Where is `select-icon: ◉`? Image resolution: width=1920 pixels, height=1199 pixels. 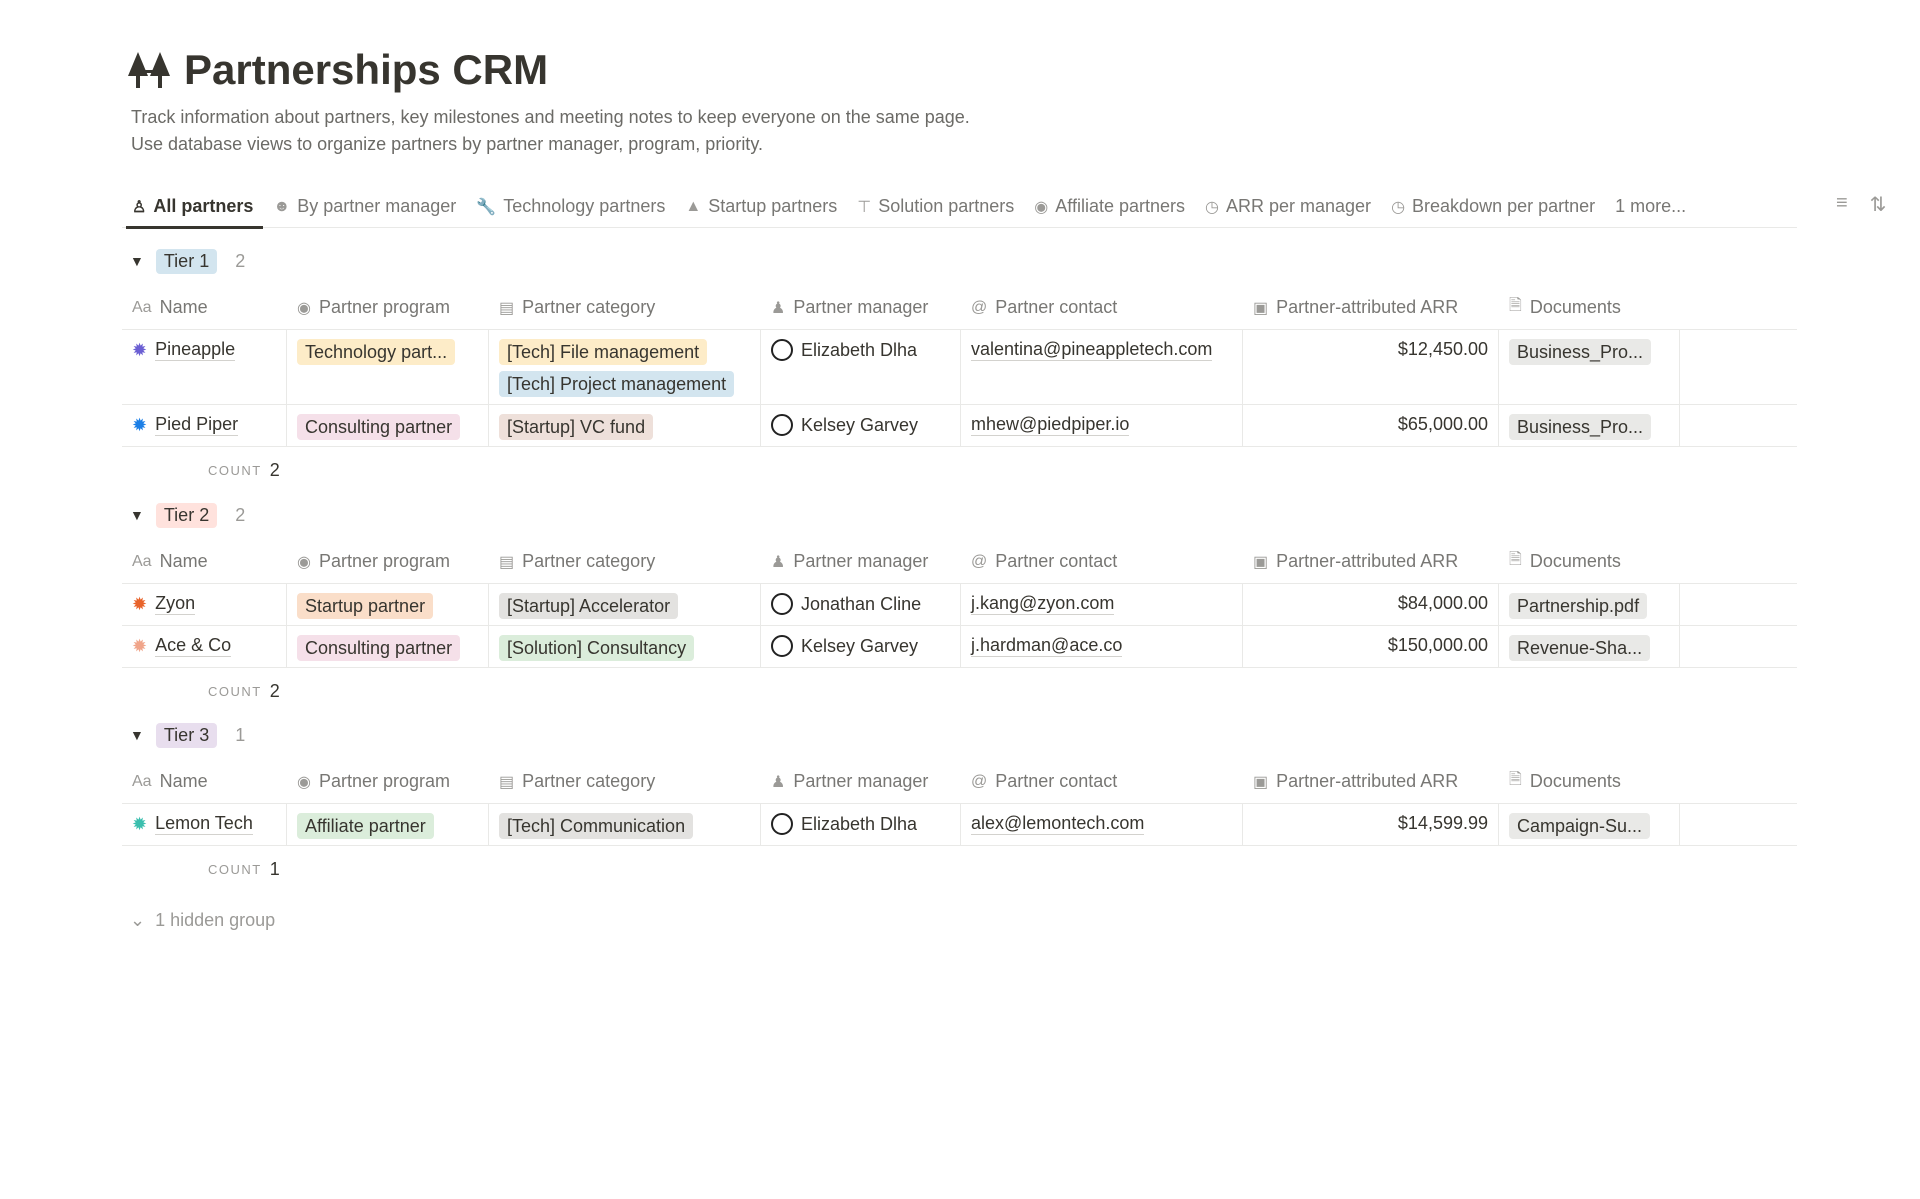
select-icon: ◉ is located at coordinates (304, 308).